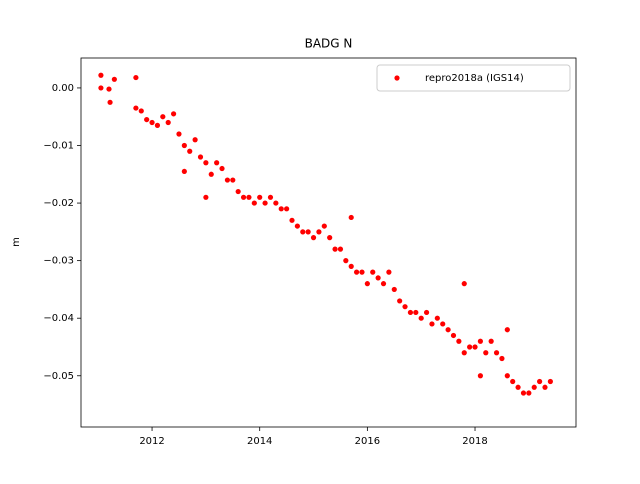 The image size is (640, 484). Describe the element at coordinates (58, 203) in the screenshot. I see `y-tick-label: −0.02` at that location.